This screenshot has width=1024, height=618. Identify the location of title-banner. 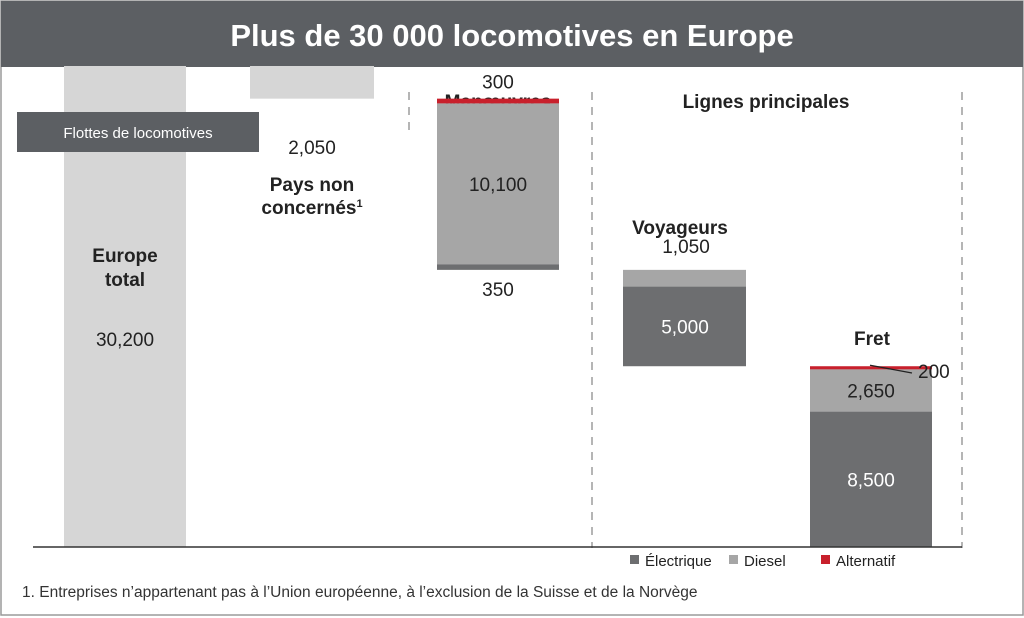
(512, 34).